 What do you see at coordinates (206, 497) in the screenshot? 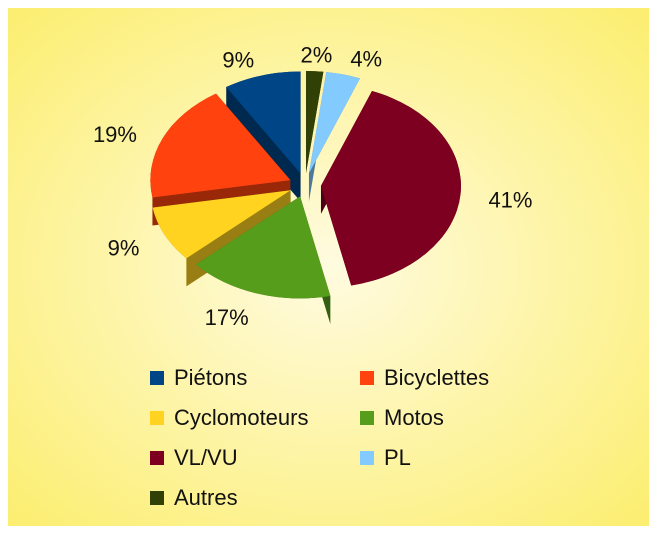
I see `legend-label: Autres` at bounding box center [206, 497].